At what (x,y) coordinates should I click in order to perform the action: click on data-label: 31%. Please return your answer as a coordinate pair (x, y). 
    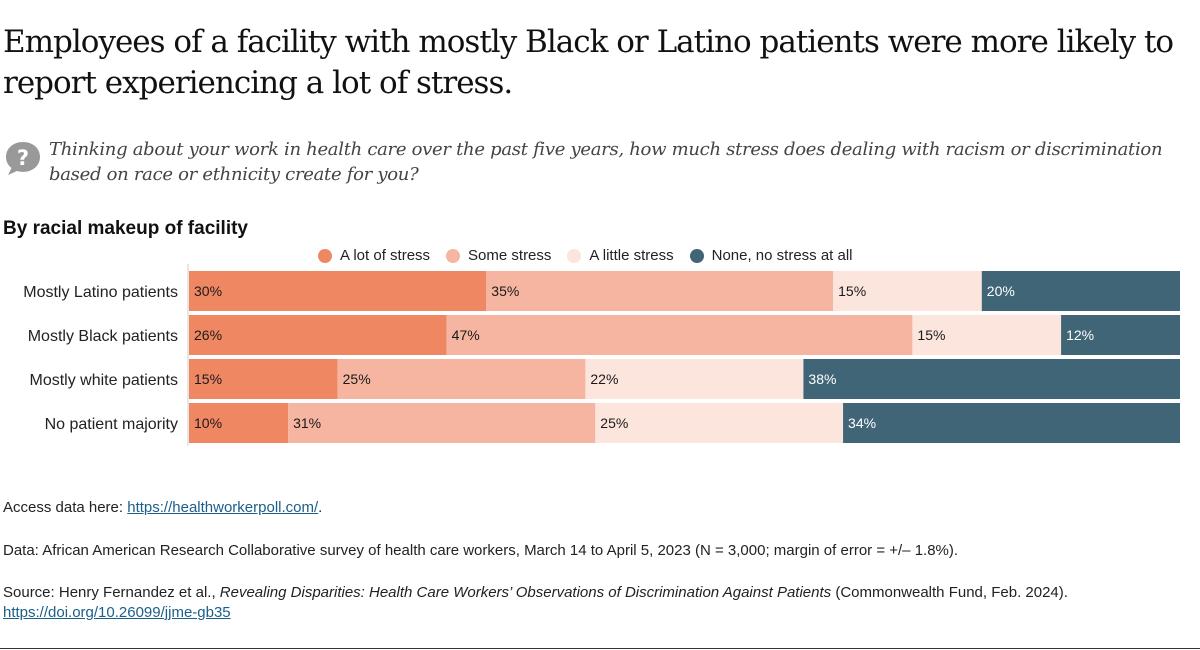
    Looking at the image, I should click on (307, 423).